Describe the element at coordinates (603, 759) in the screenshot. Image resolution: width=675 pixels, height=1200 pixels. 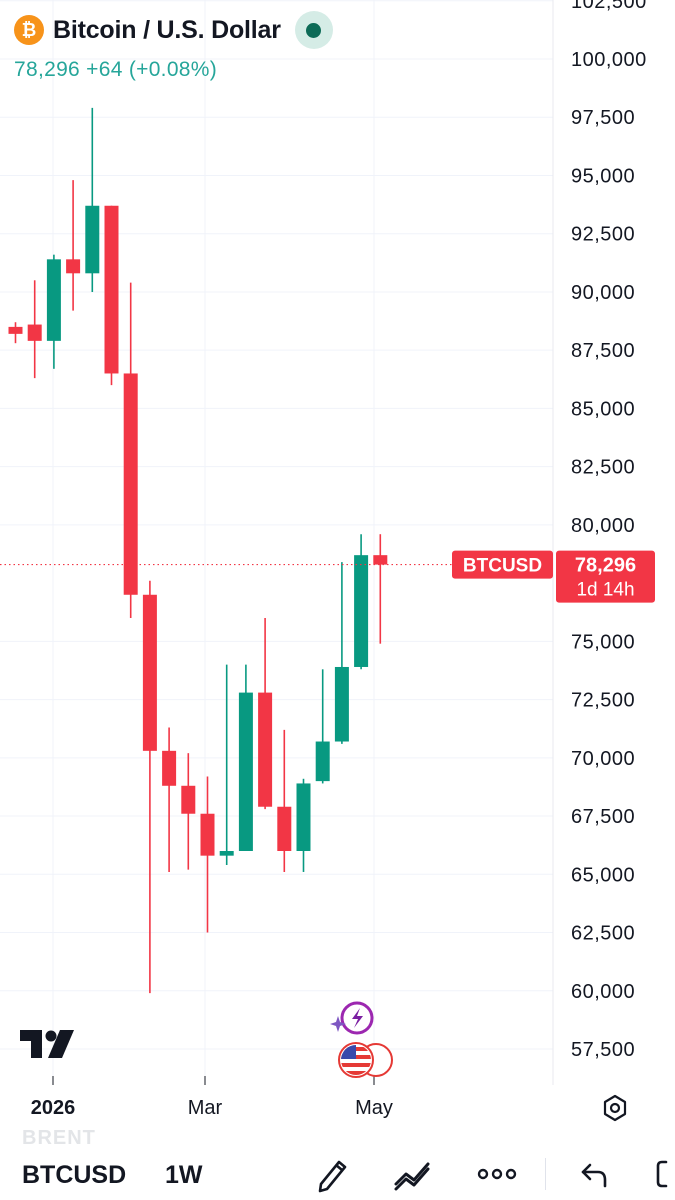
I see `y-tick-label: 70,000` at that location.